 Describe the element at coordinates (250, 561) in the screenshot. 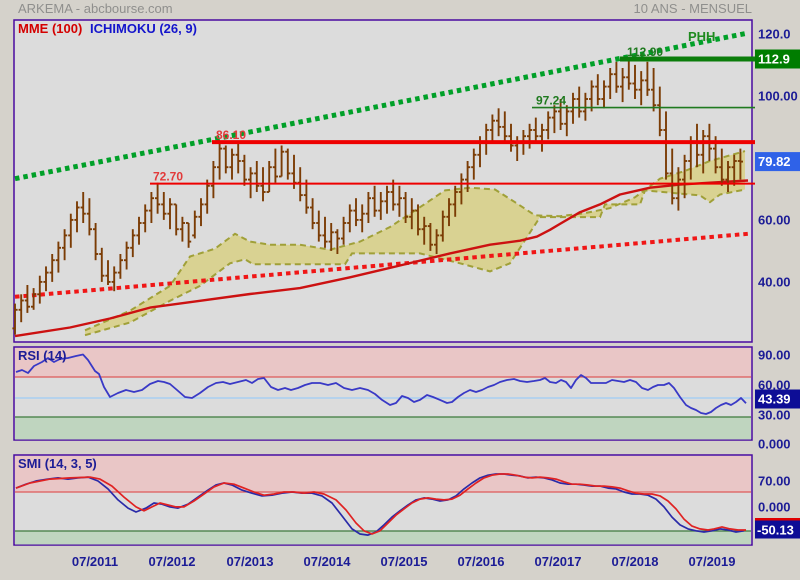

I see `x-axis-tick: 07/2013` at that location.